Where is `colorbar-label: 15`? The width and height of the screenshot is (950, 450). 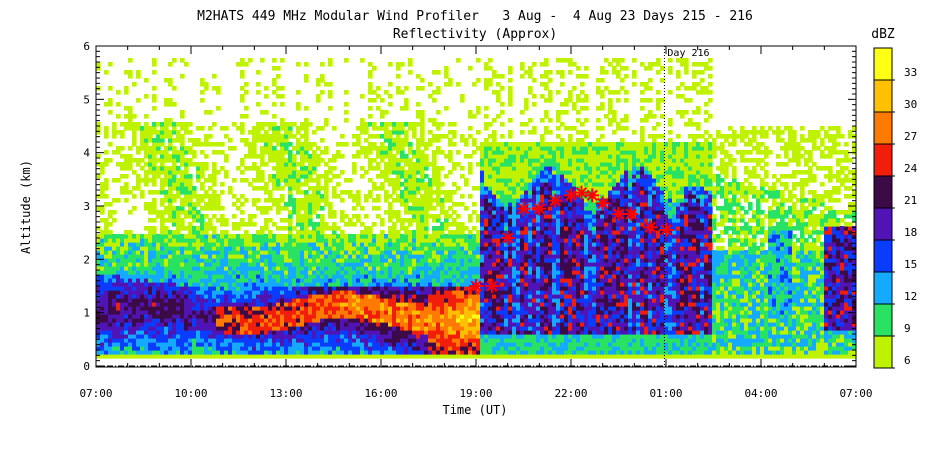
colorbar-label: 15 is located at coordinates (910, 264).